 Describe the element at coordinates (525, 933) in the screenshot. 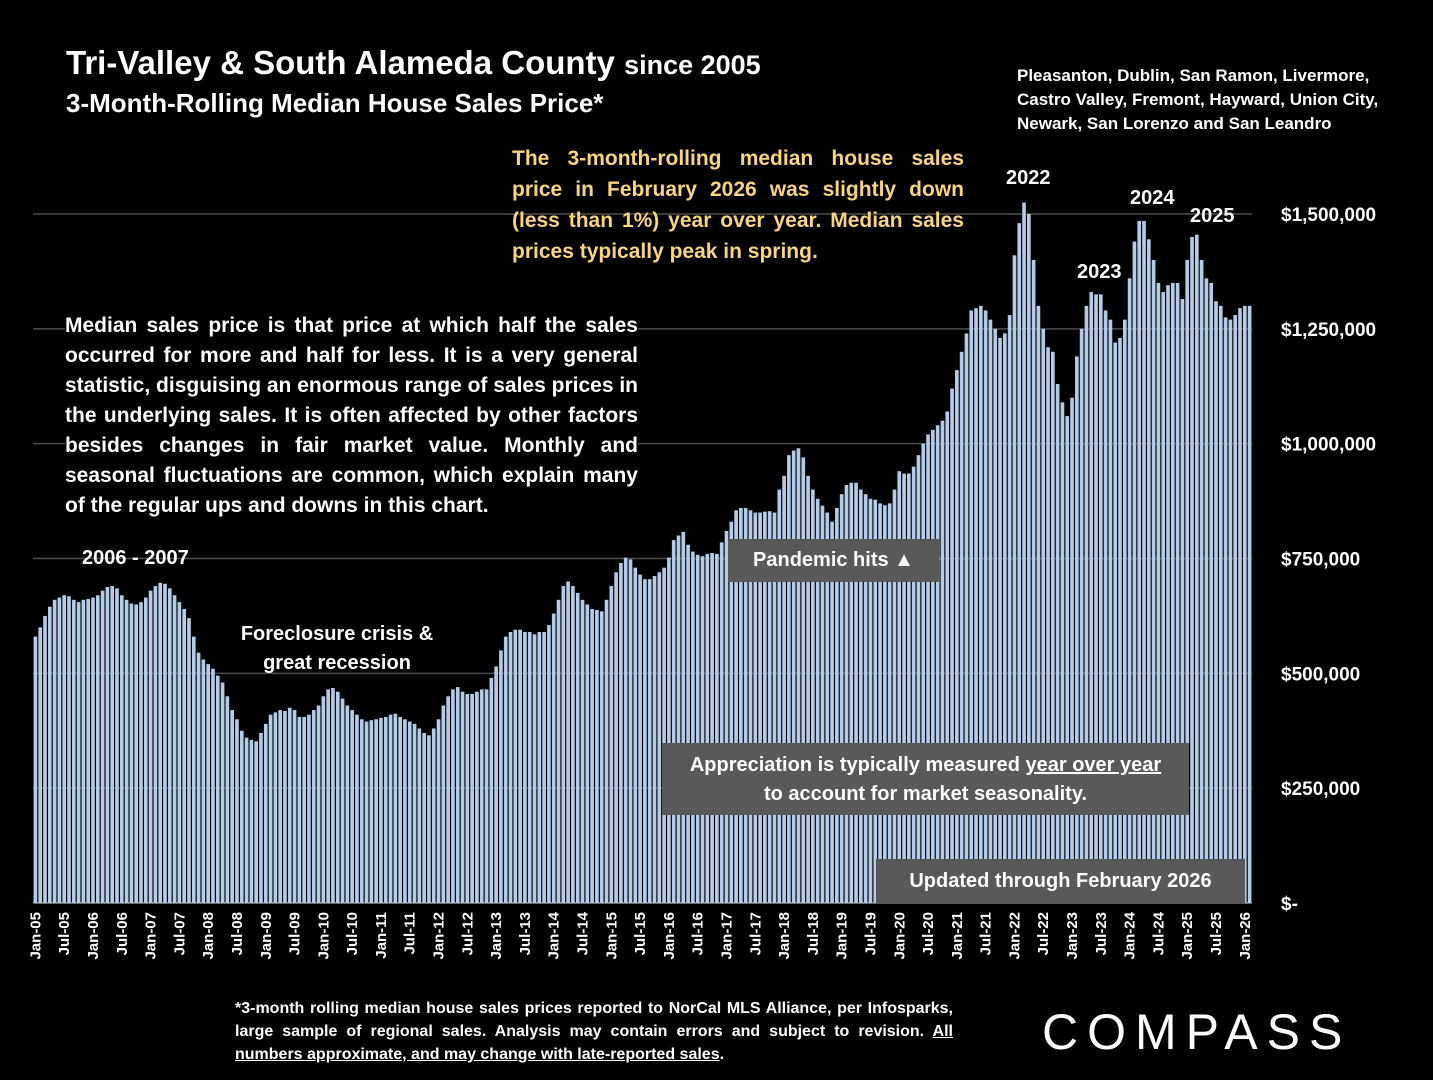

I see `x-tick-label: Jul-13` at that location.